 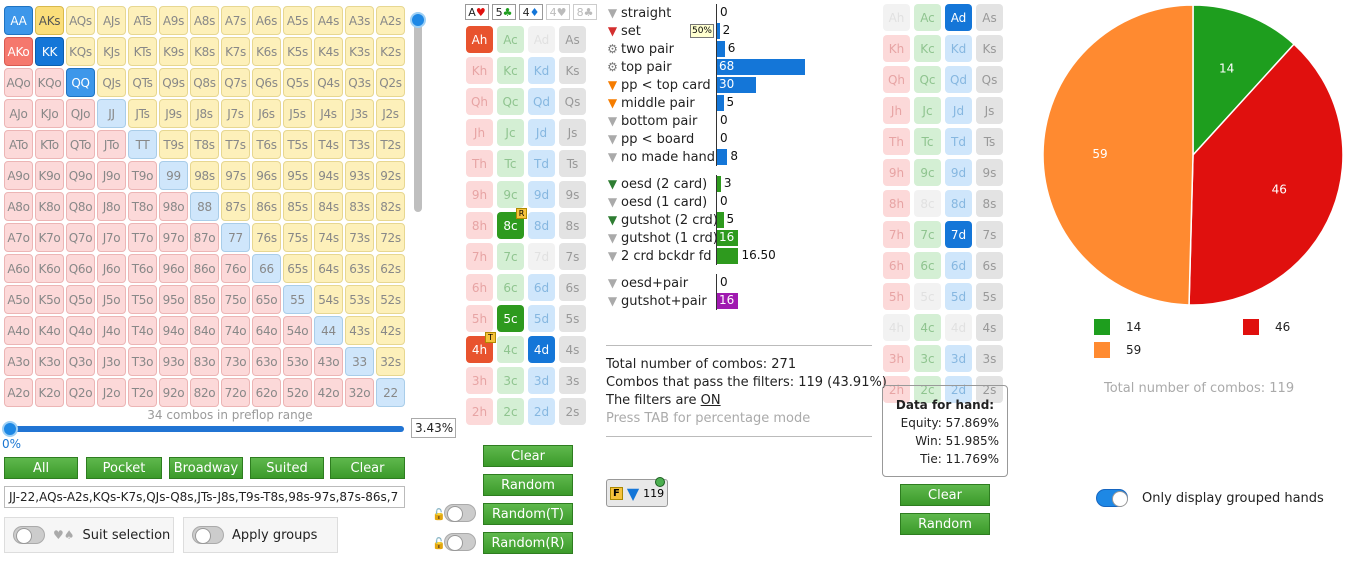 What do you see at coordinates (528, 543) in the screenshot?
I see `random-river-button: Random(R)` at bounding box center [528, 543].